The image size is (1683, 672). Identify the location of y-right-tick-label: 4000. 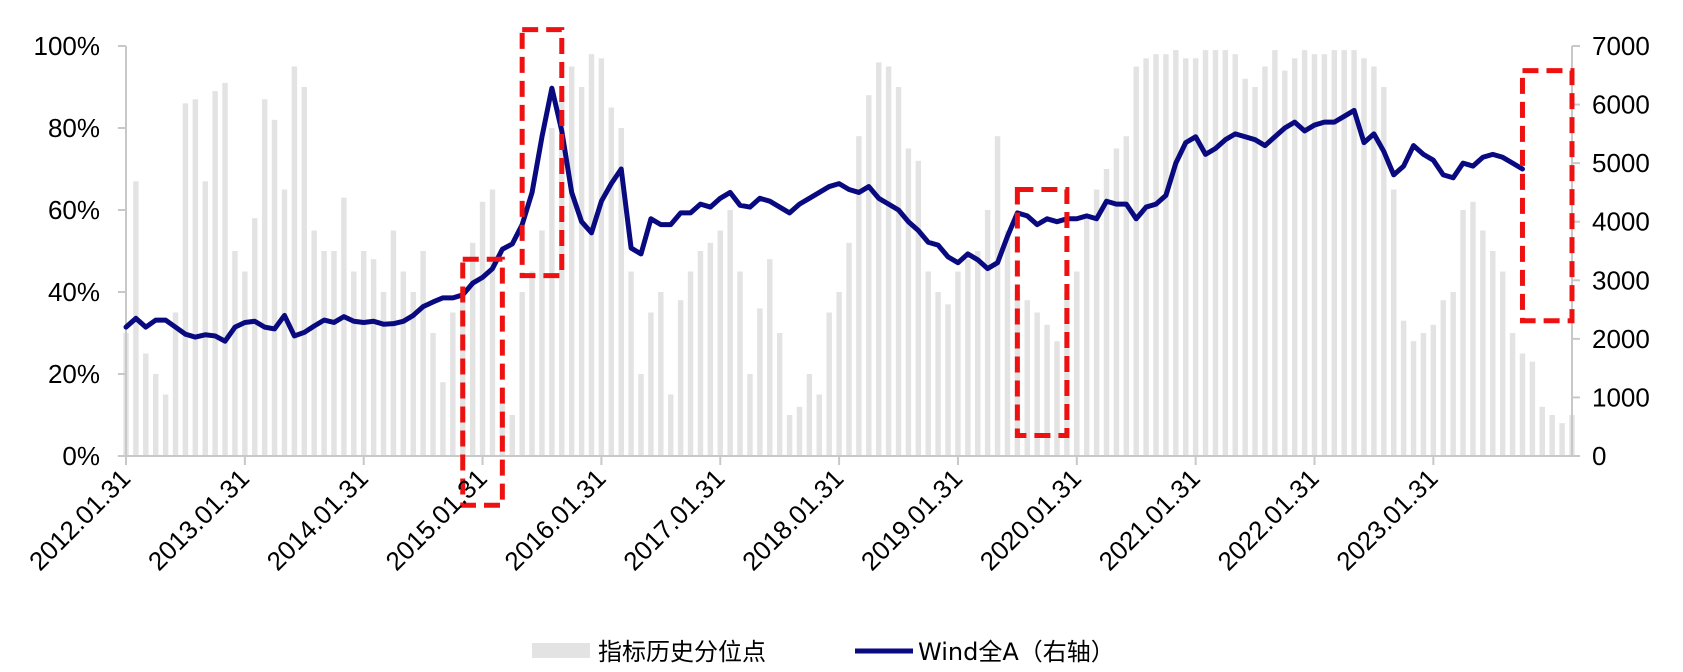
(1621, 222).